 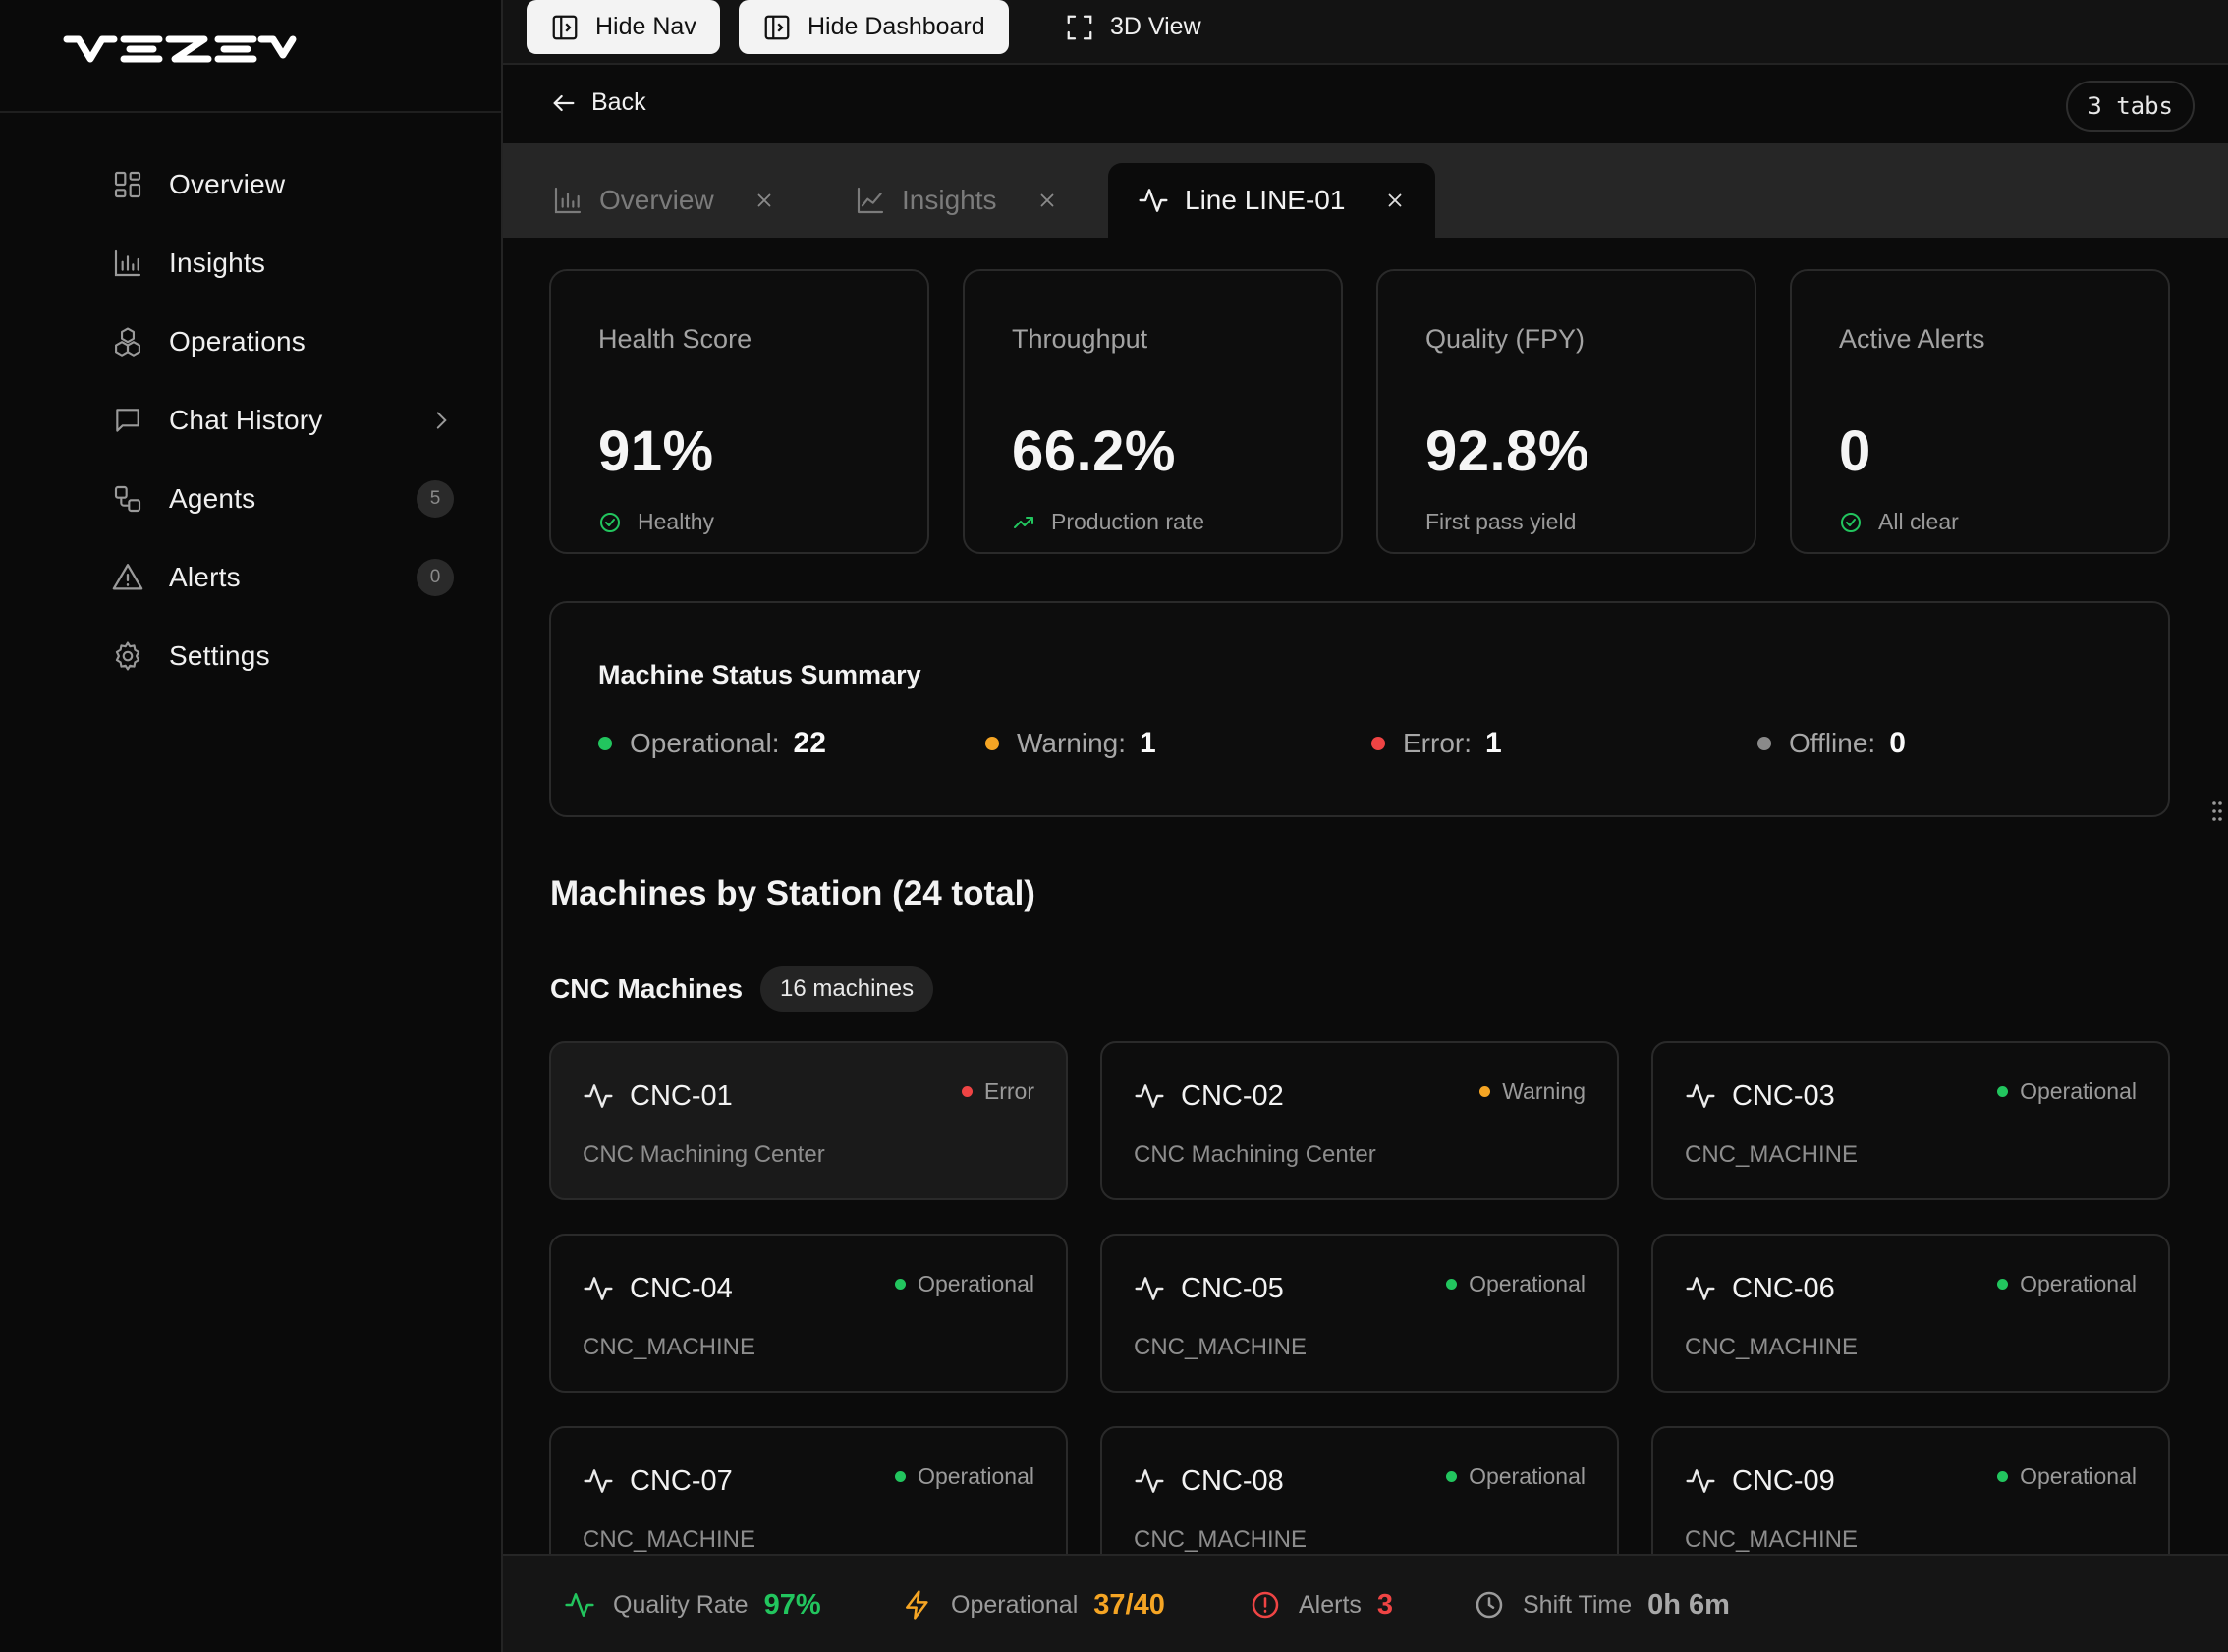 What do you see at coordinates (1918, 521) in the screenshot?
I see `metric-subtitle-text: All clear` at bounding box center [1918, 521].